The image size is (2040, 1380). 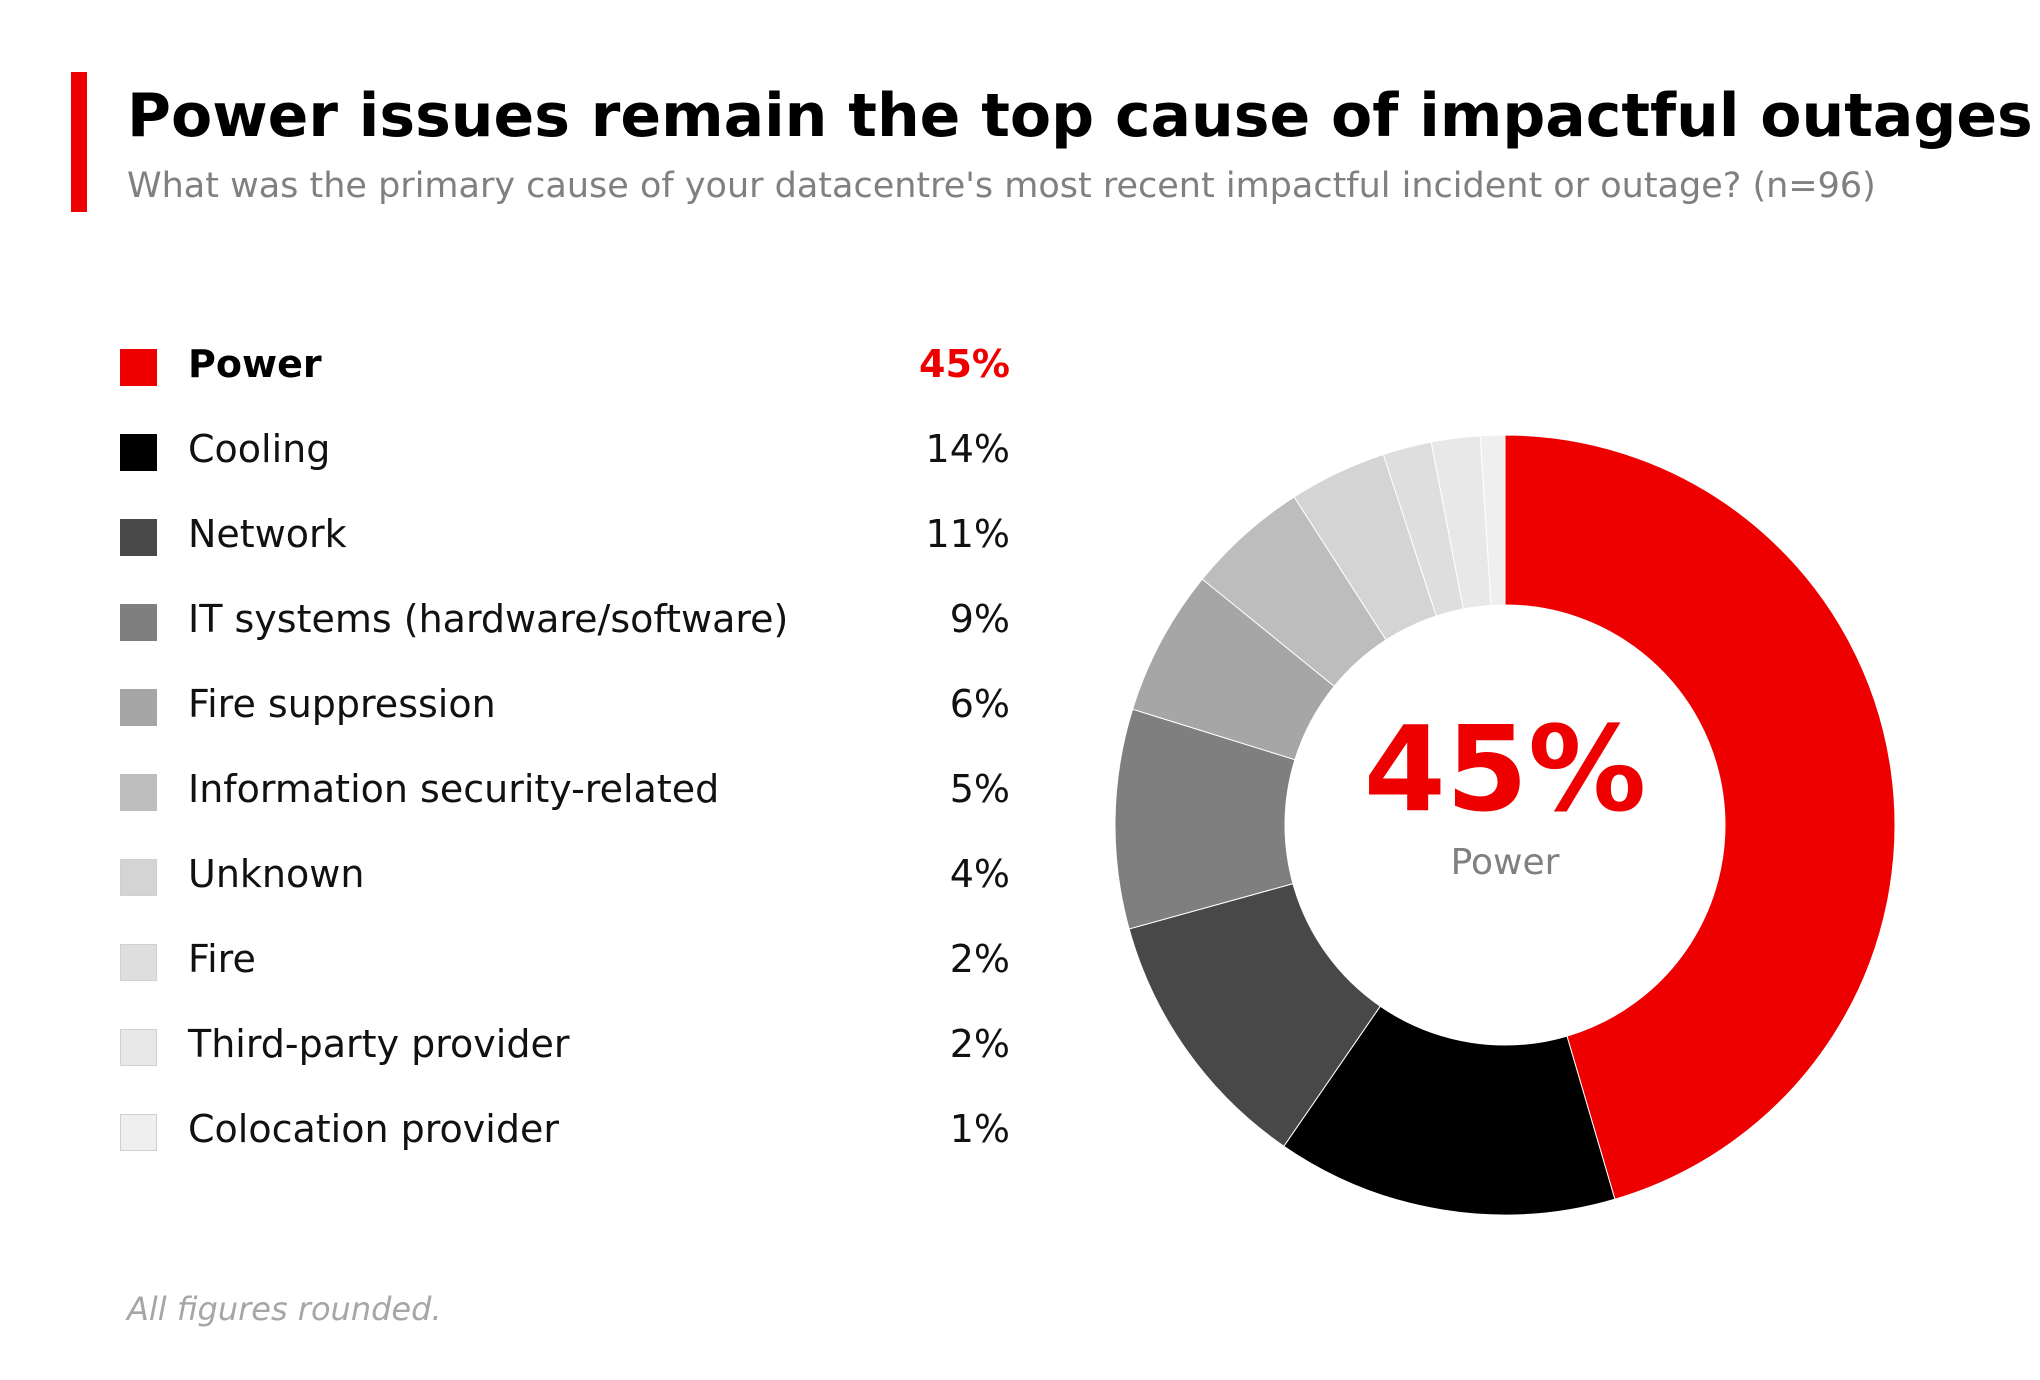 What do you see at coordinates (979, 704) in the screenshot?
I see `legend-value: 6%` at bounding box center [979, 704].